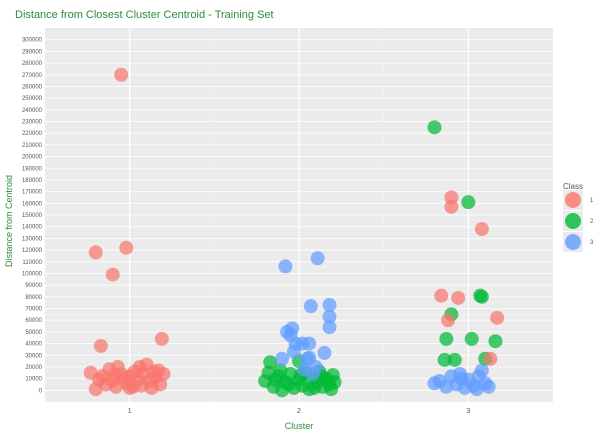  Describe the element at coordinates (592, 201) in the screenshot. I see `legend-label: 1` at that location.